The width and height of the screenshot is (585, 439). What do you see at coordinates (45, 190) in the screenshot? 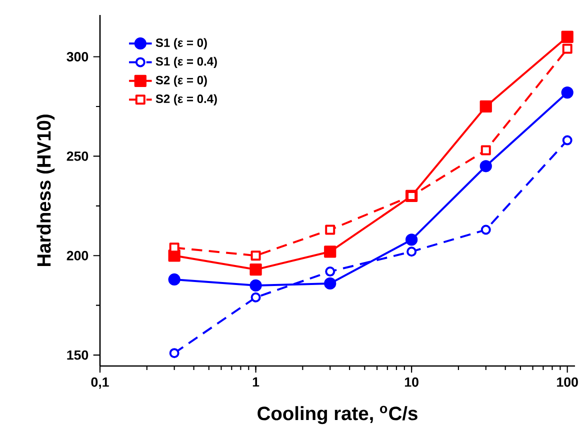
I see `y-axis-title: Hardness (HV10)` at bounding box center [45, 190].